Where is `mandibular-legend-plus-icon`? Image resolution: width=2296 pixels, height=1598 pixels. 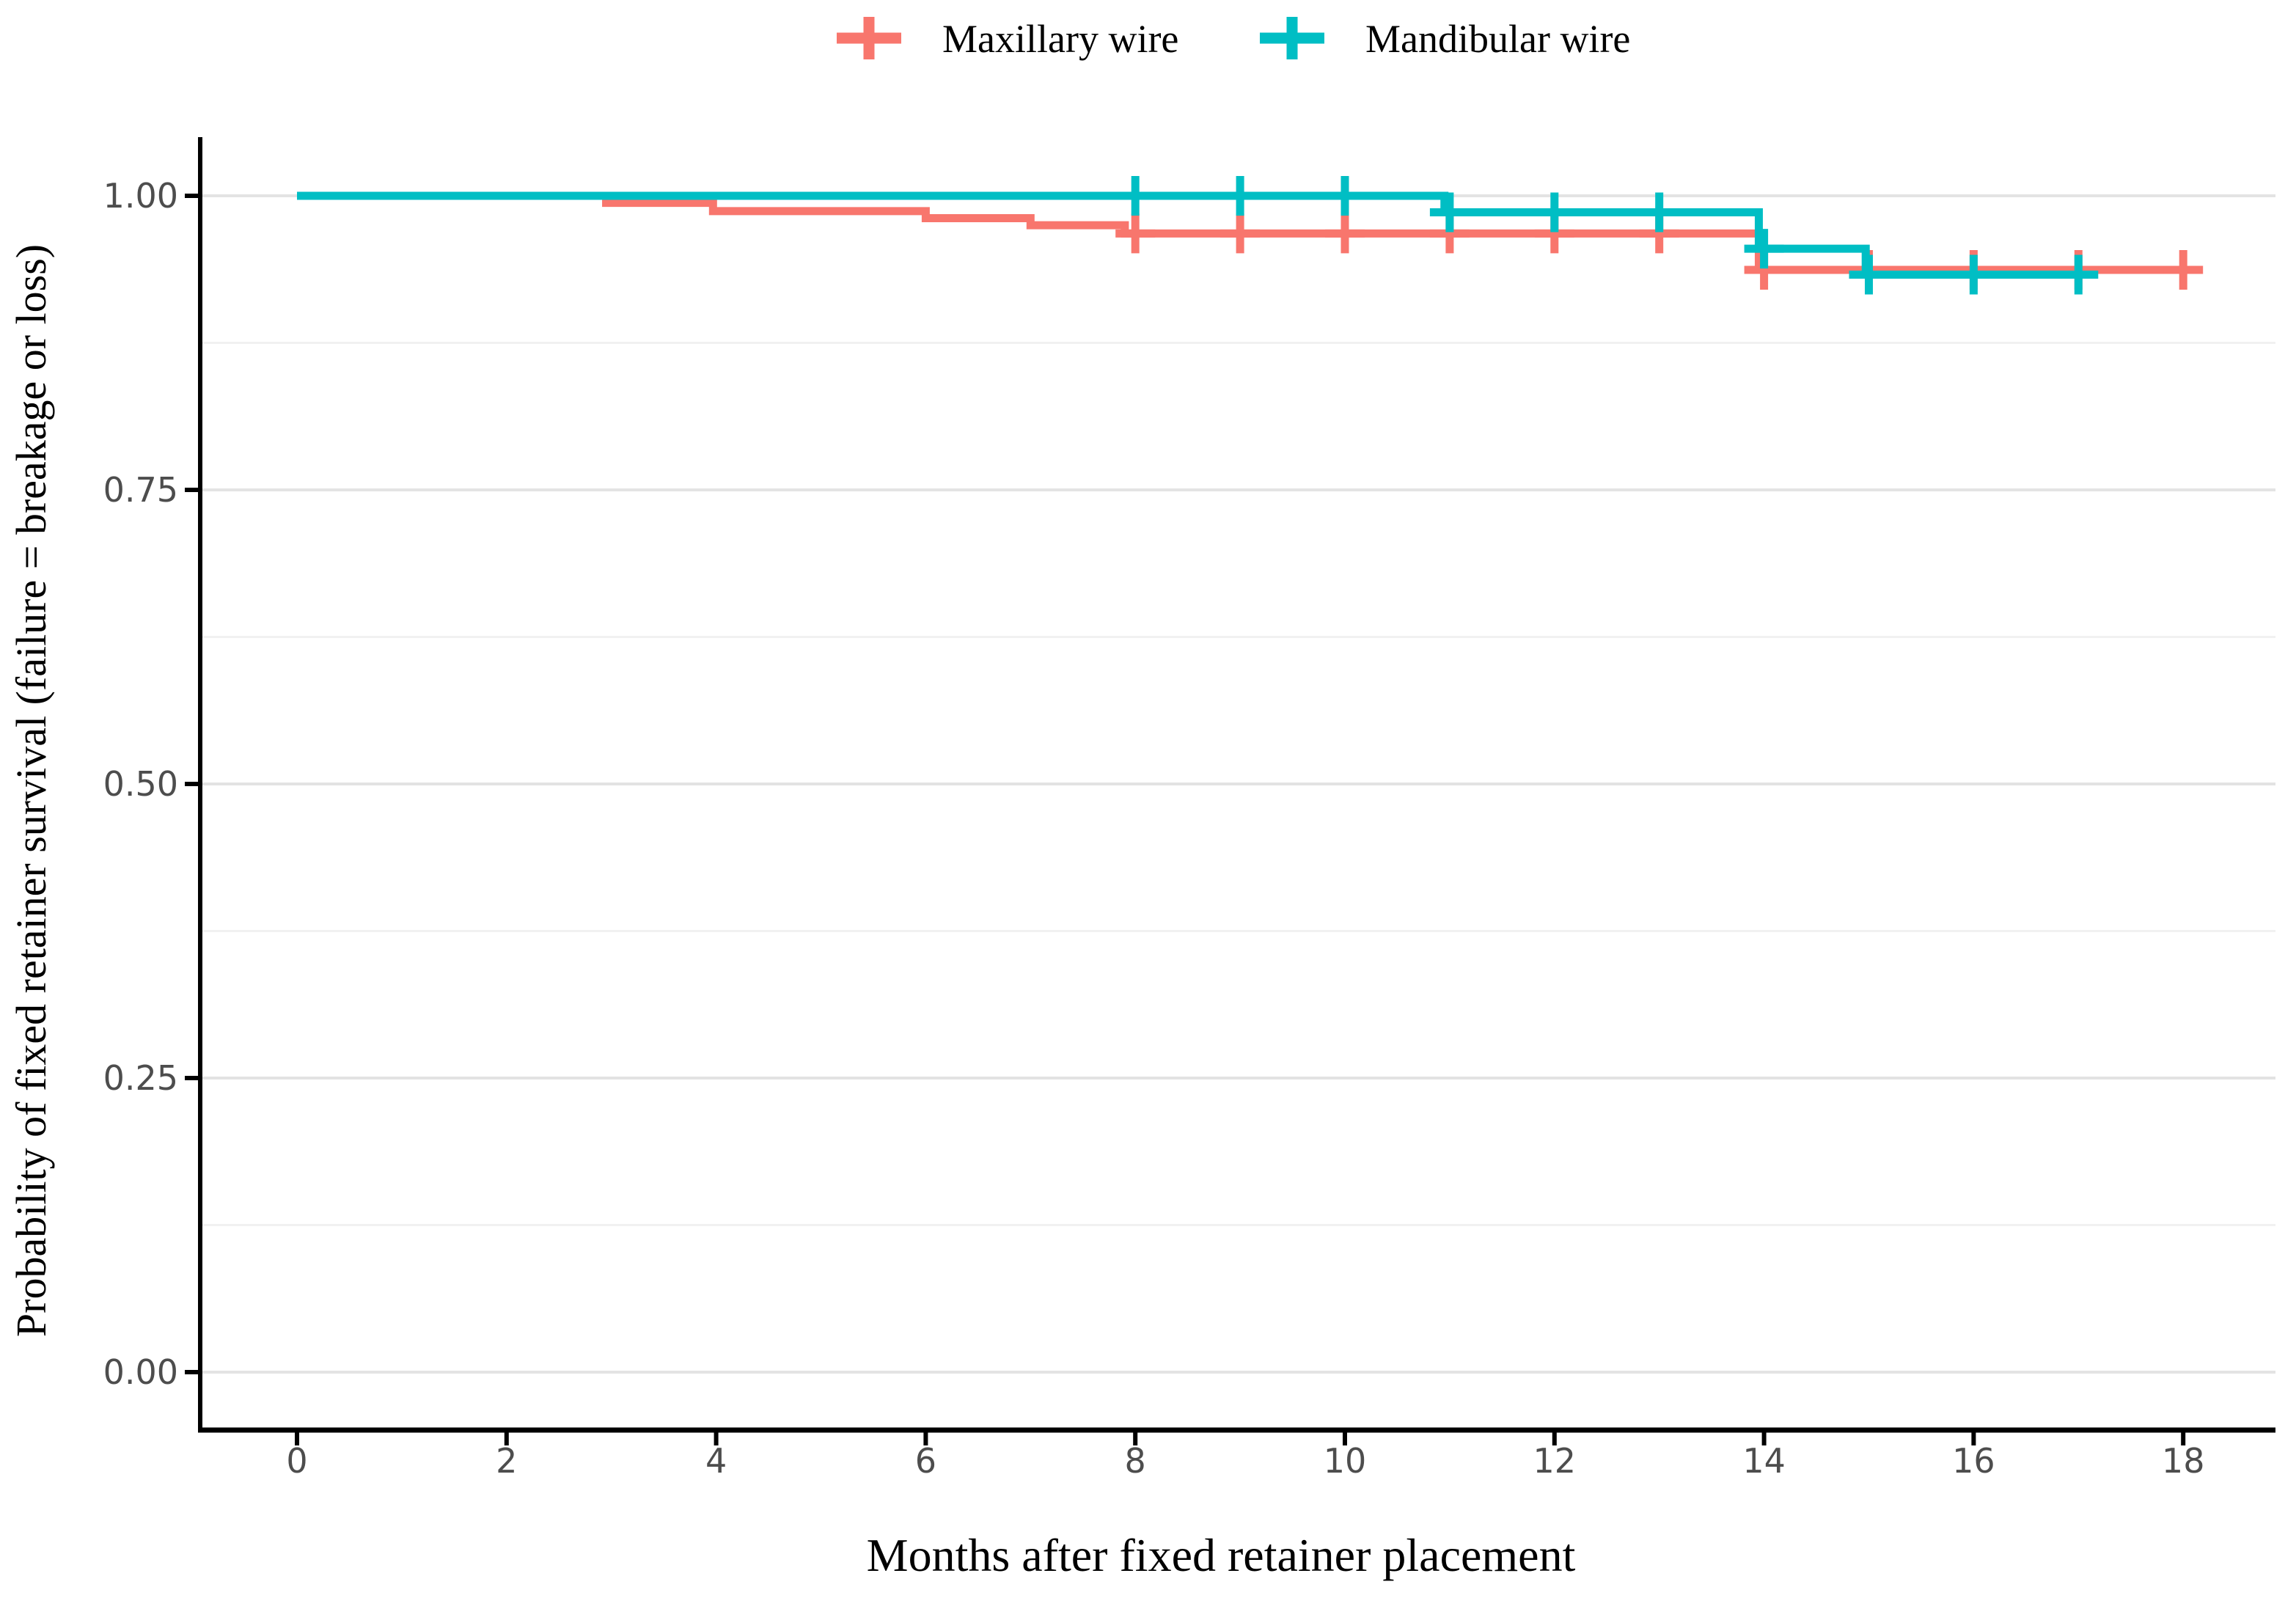
mandibular-legend-plus-icon is located at coordinates (1292, 38).